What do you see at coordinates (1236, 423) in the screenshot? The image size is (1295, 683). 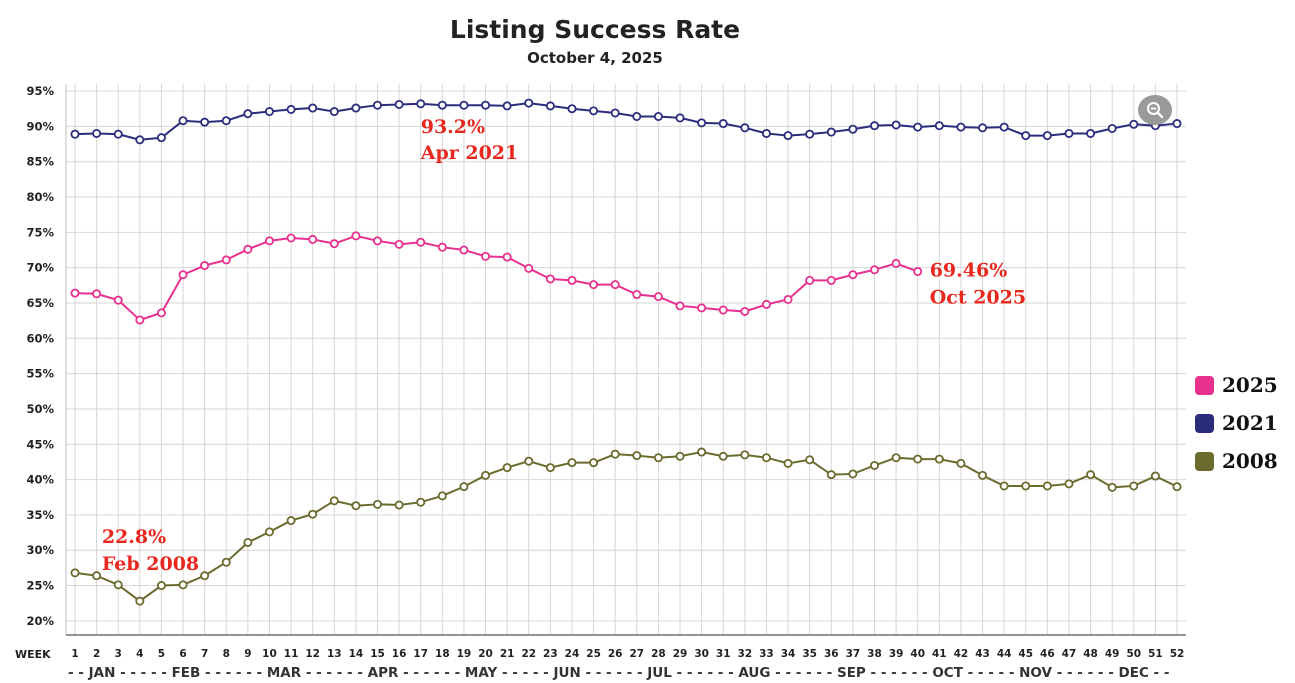 I see `legend-item-2021: 2021` at bounding box center [1236, 423].